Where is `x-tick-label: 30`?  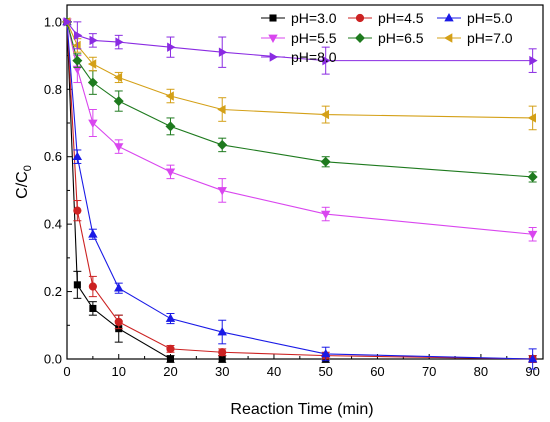 x-tick-label: 30 is located at coordinates (222, 371).